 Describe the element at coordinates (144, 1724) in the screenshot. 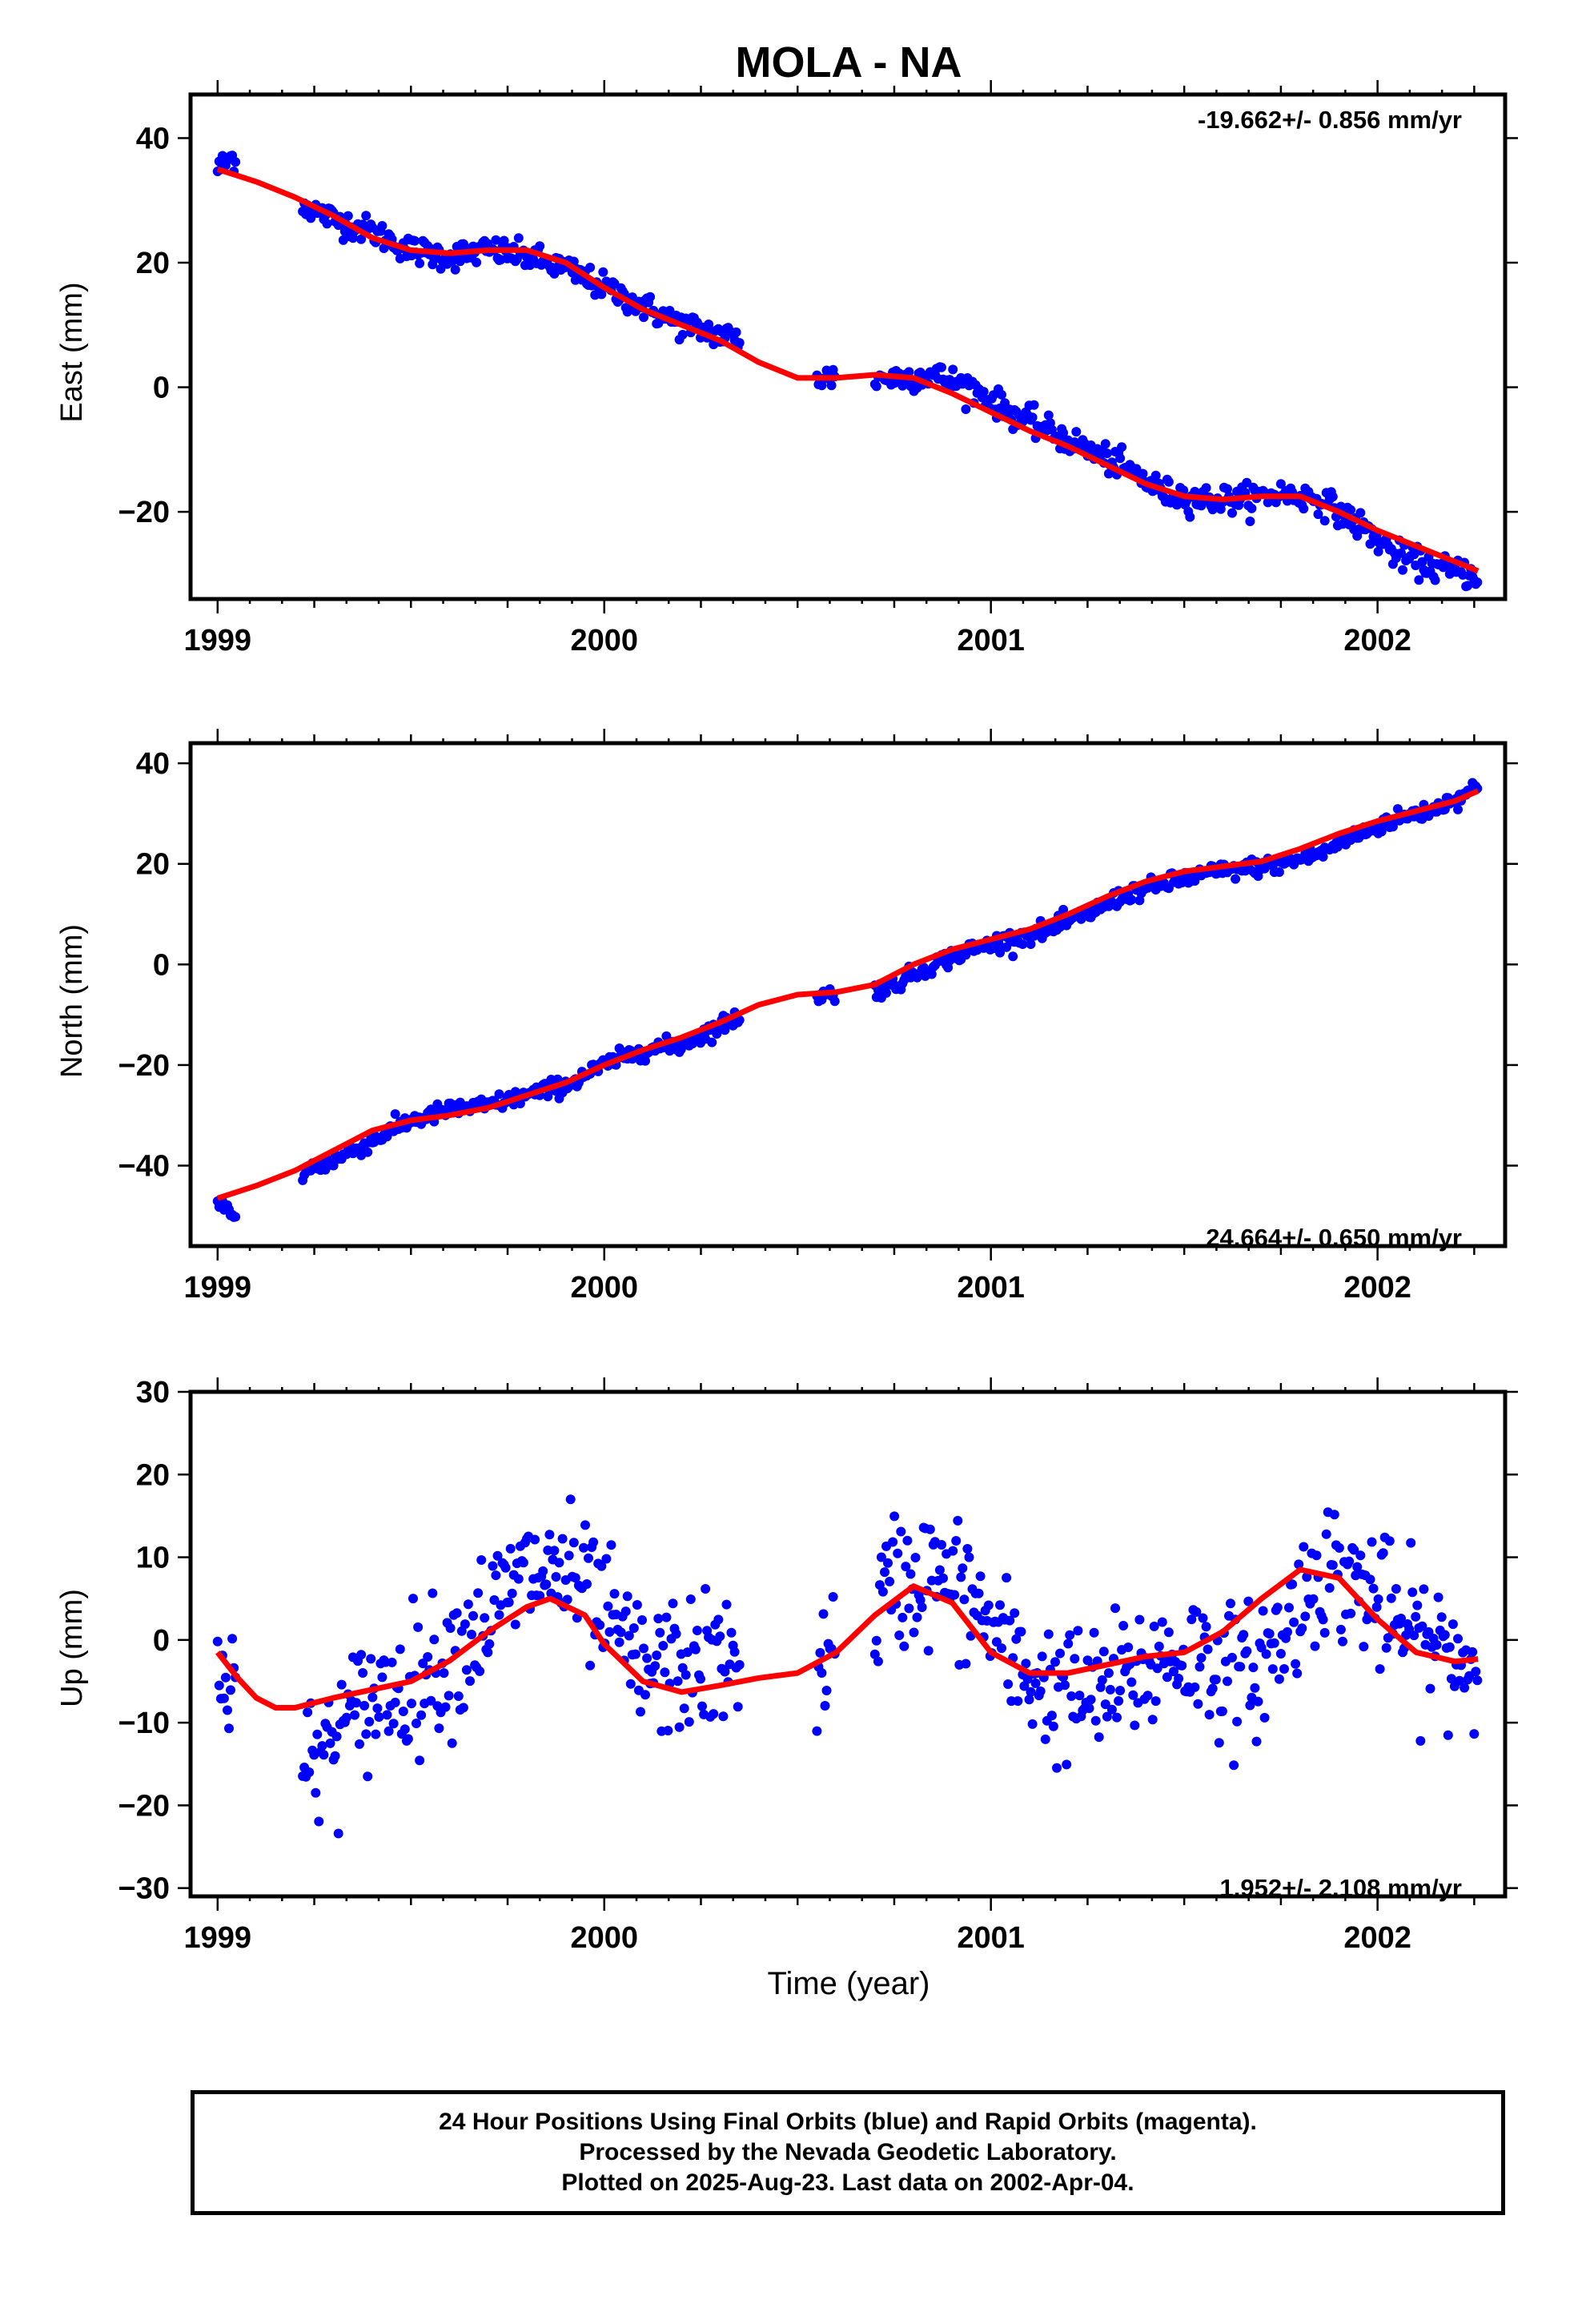

I see `y-tick-label: −10` at that location.